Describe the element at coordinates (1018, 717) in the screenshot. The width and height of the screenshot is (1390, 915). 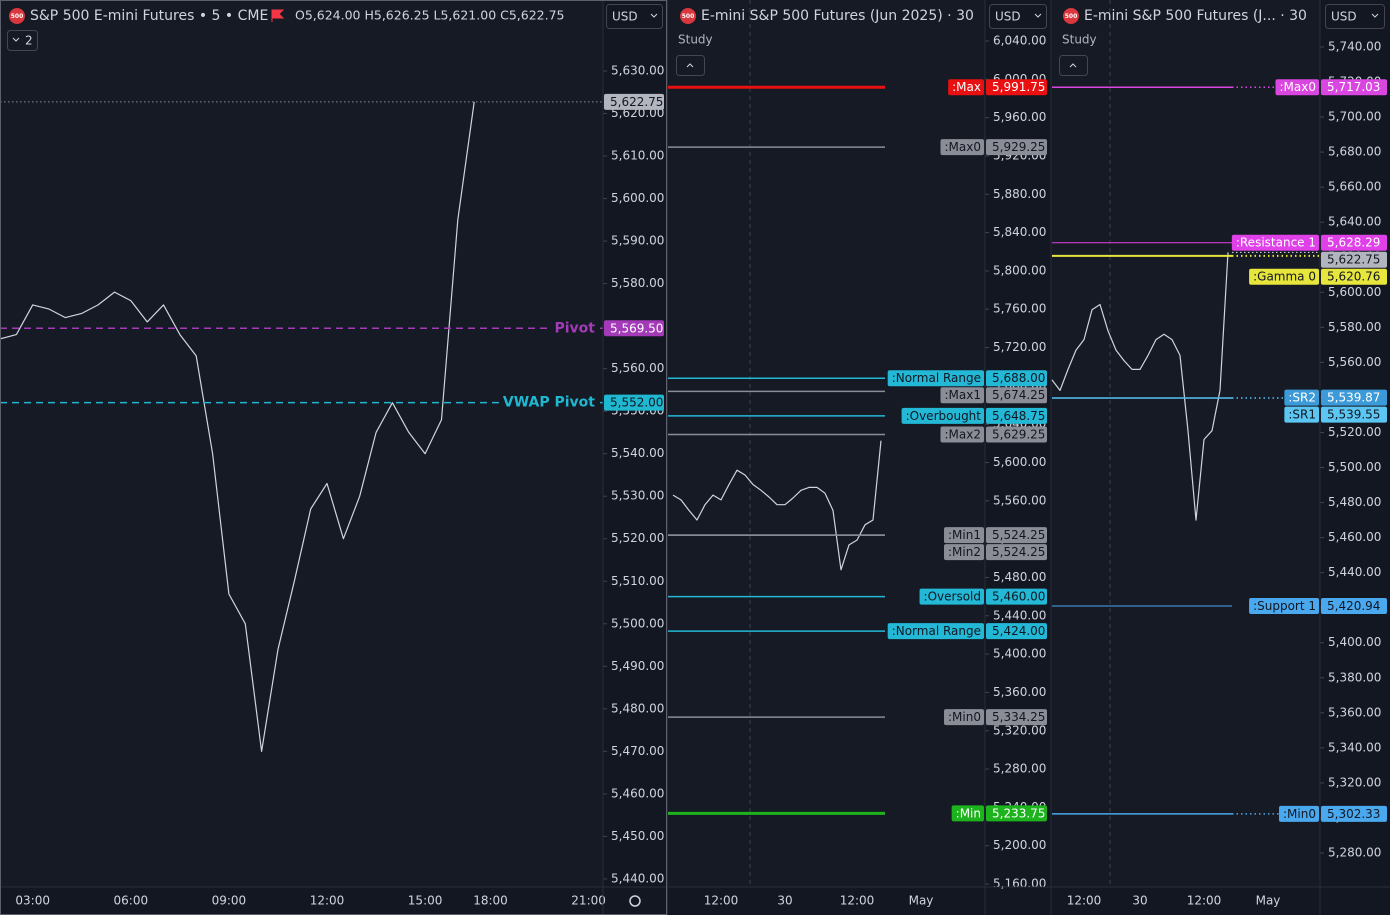
I see `price-tag-label: 5,334.25` at that location.